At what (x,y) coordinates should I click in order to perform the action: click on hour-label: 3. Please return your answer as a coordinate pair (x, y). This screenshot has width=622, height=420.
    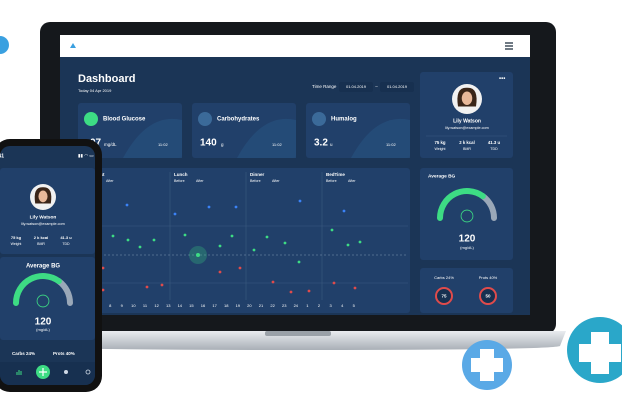
    Looking at the image, I should click on (330, 305).